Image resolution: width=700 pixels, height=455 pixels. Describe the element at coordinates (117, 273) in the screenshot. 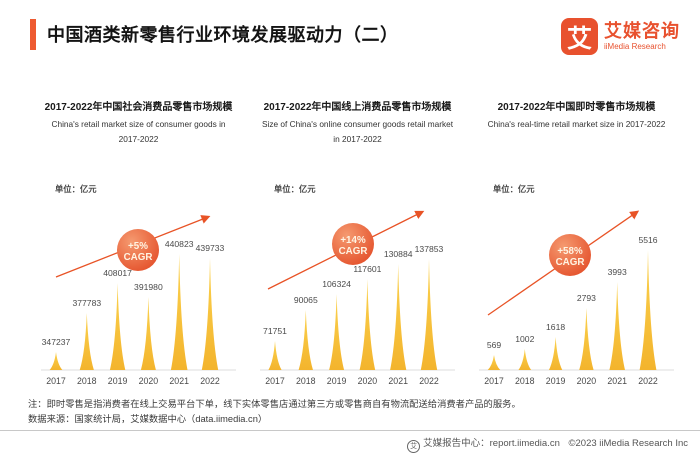

I see `value-label: 408017` at that location.